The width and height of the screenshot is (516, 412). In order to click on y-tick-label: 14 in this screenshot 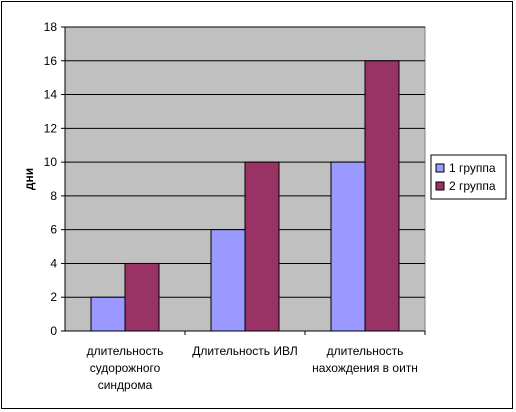, I will do `click(51, 95)`.